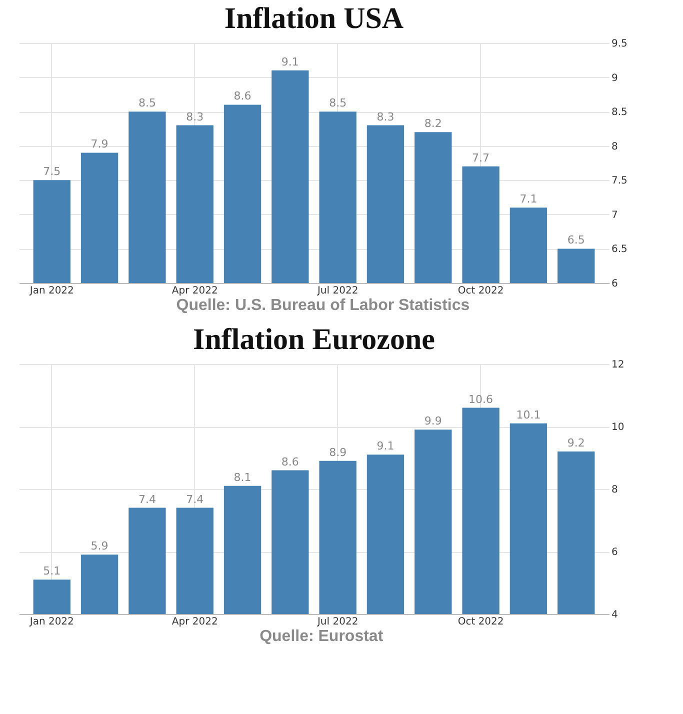 The image size is (683, 714). Describe the element at coordinates (615, 615) in the screenshot. I see `y-tick-label: 4` at that location.